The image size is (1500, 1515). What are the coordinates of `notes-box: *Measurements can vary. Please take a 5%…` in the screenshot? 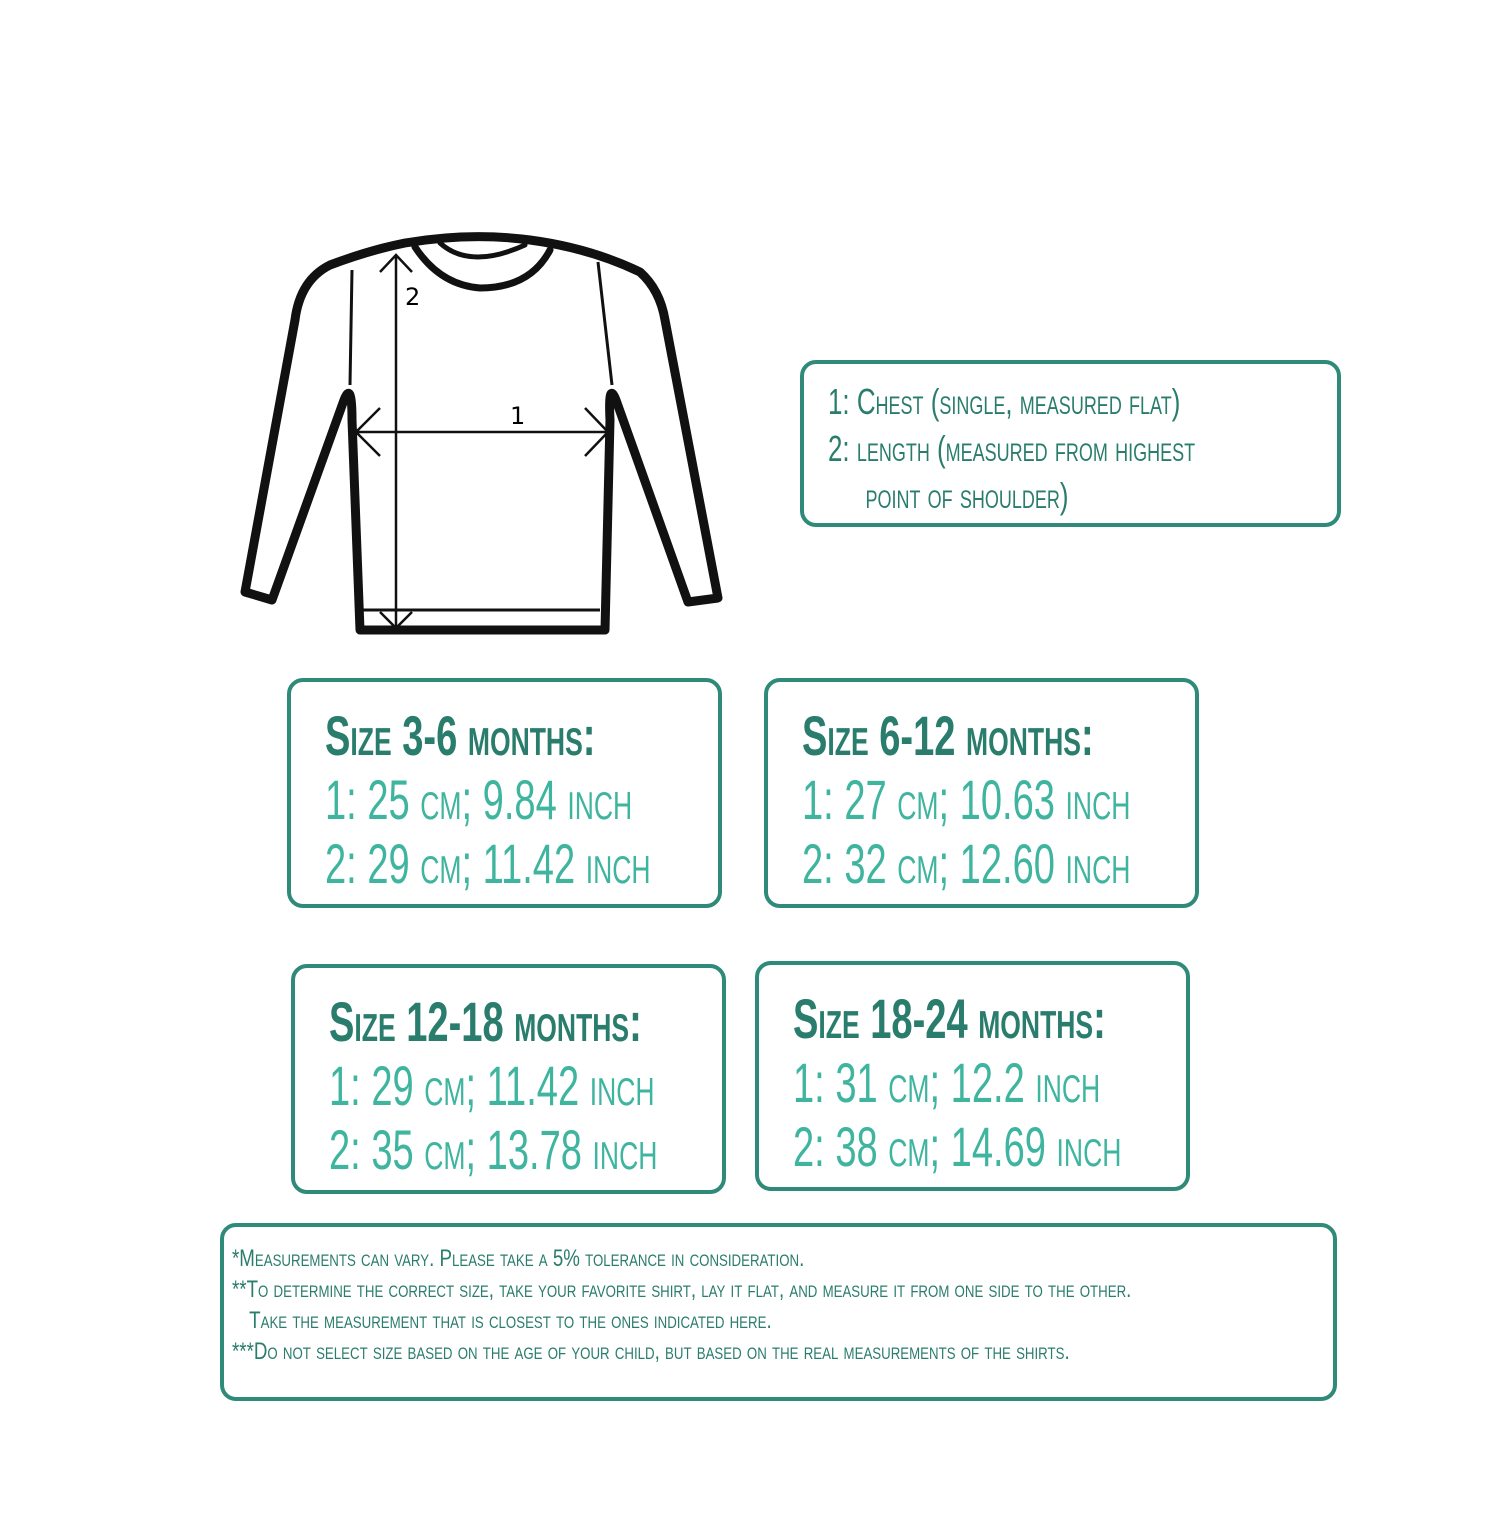 It's located at (778, 1312).